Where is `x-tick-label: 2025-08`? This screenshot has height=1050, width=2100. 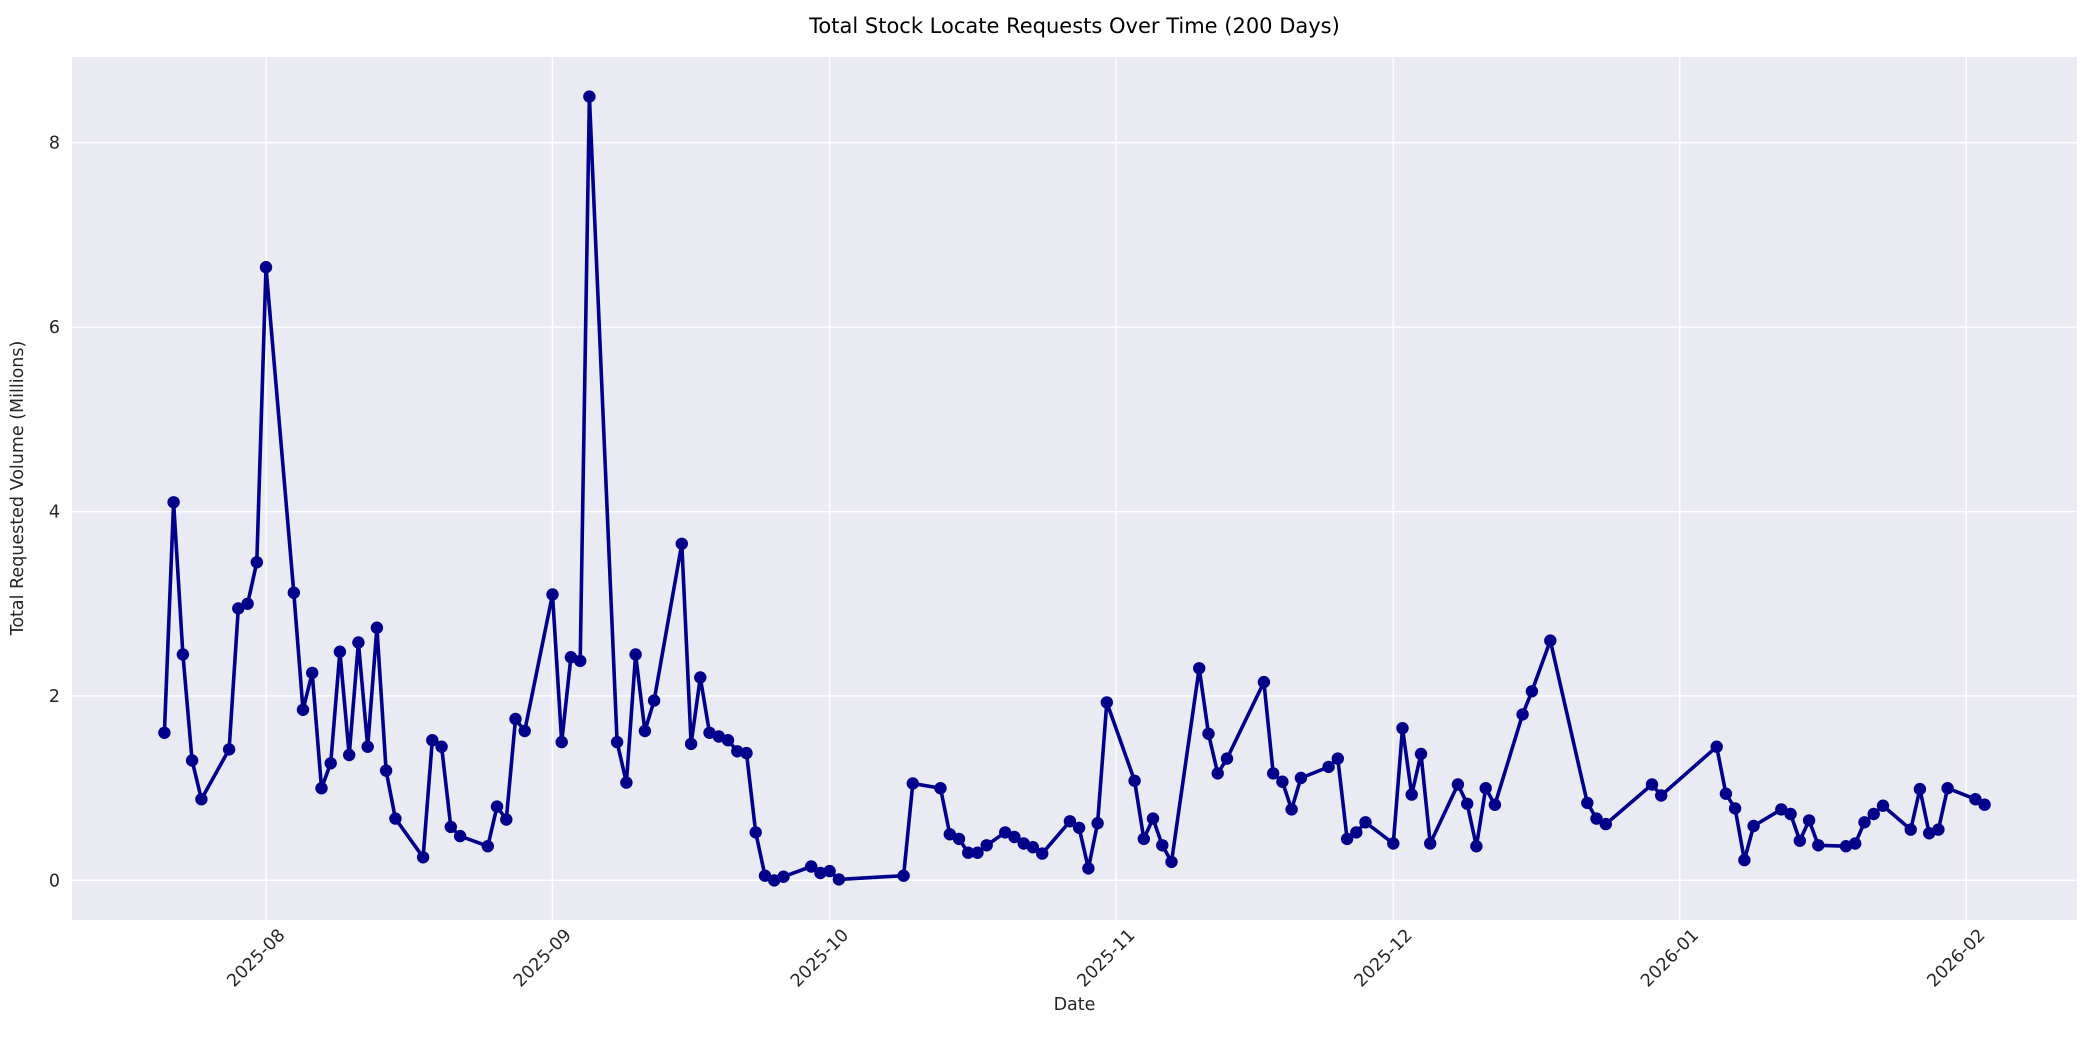
x-tick-label: 2025-08 is located at coordinates (257, 959).